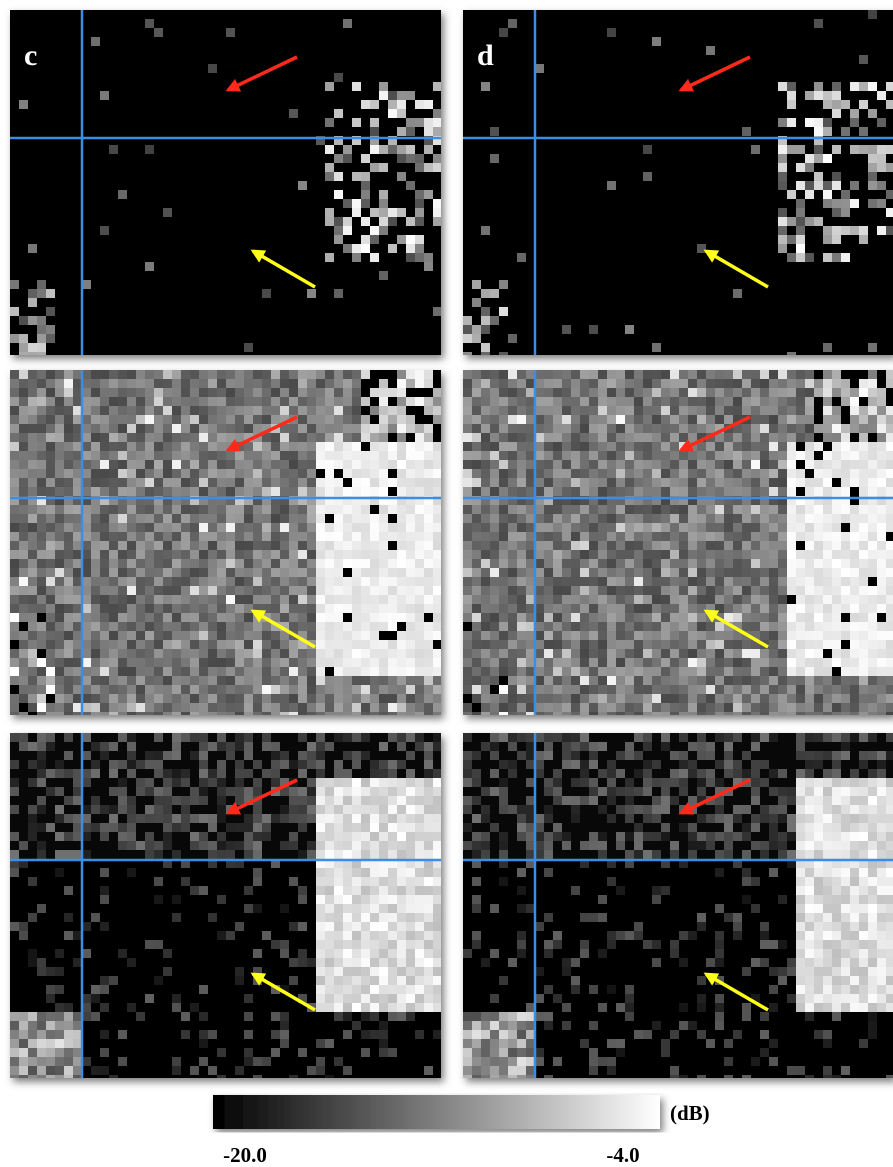 Image resolution: width=893 pixels, height=1167 pixels. I want to click on image-panel, so click(678, 542).